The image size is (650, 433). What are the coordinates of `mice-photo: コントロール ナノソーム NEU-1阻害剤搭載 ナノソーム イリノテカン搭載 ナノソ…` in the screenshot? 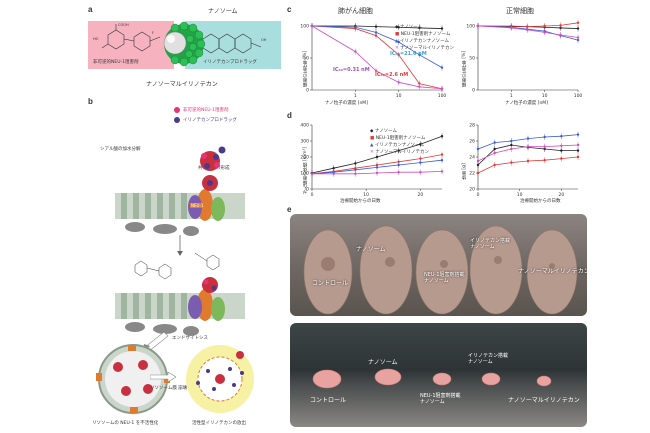 It's located at (438, 265).